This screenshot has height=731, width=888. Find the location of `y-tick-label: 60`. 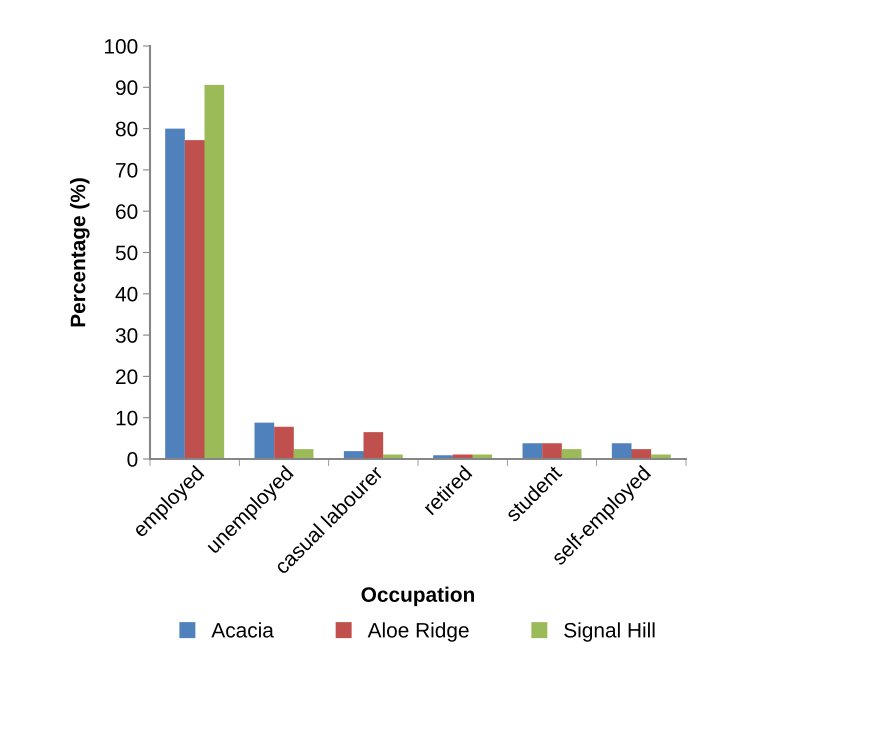

y-tick-label: 60 is located at coordinates (127, 211).